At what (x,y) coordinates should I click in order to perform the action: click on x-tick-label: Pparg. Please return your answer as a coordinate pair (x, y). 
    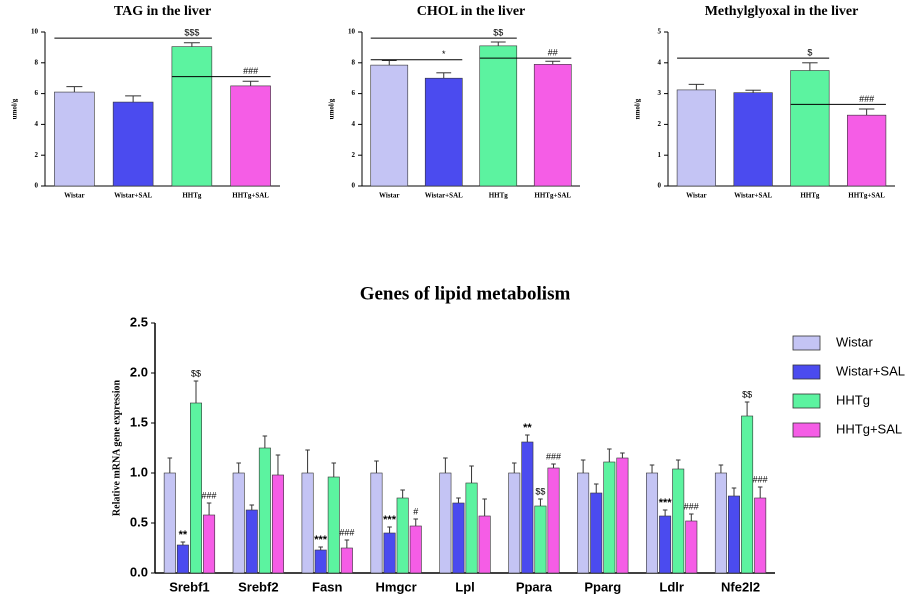
    Looking at the image, I should click on (602, 586).